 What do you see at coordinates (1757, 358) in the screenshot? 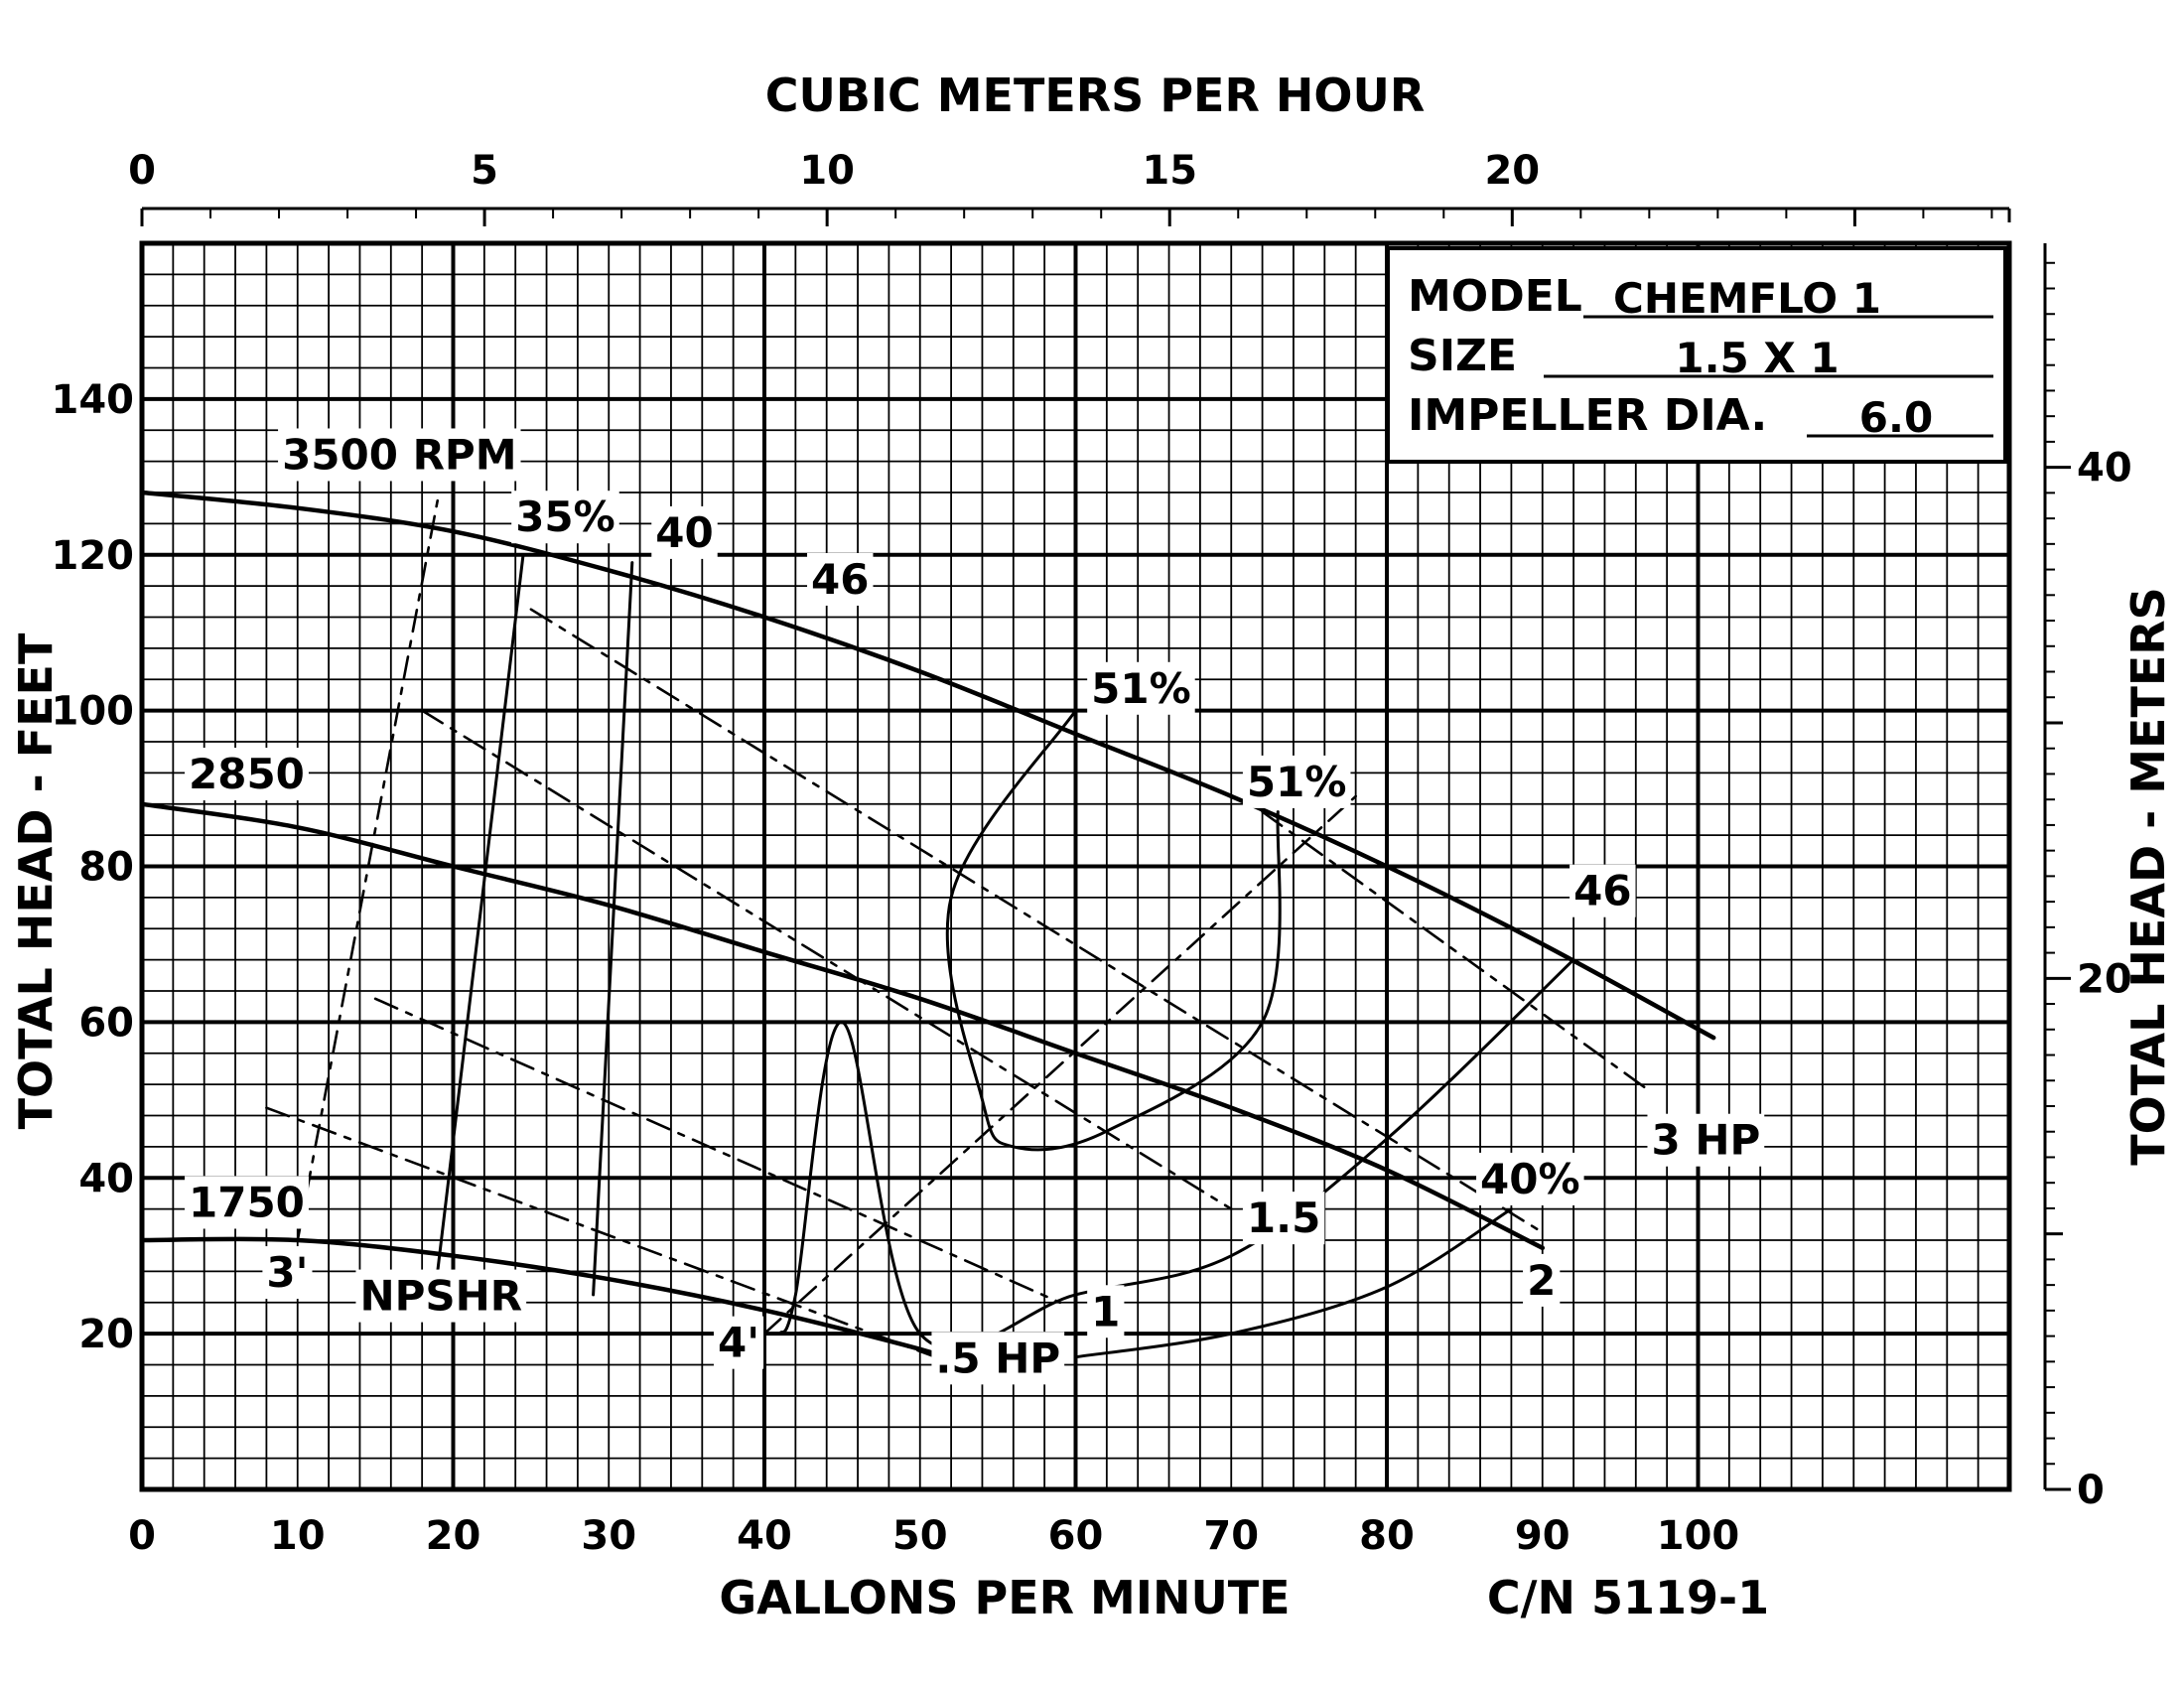
I see `size-value: 1.5 X 1` at bounding box center [1757, 358].